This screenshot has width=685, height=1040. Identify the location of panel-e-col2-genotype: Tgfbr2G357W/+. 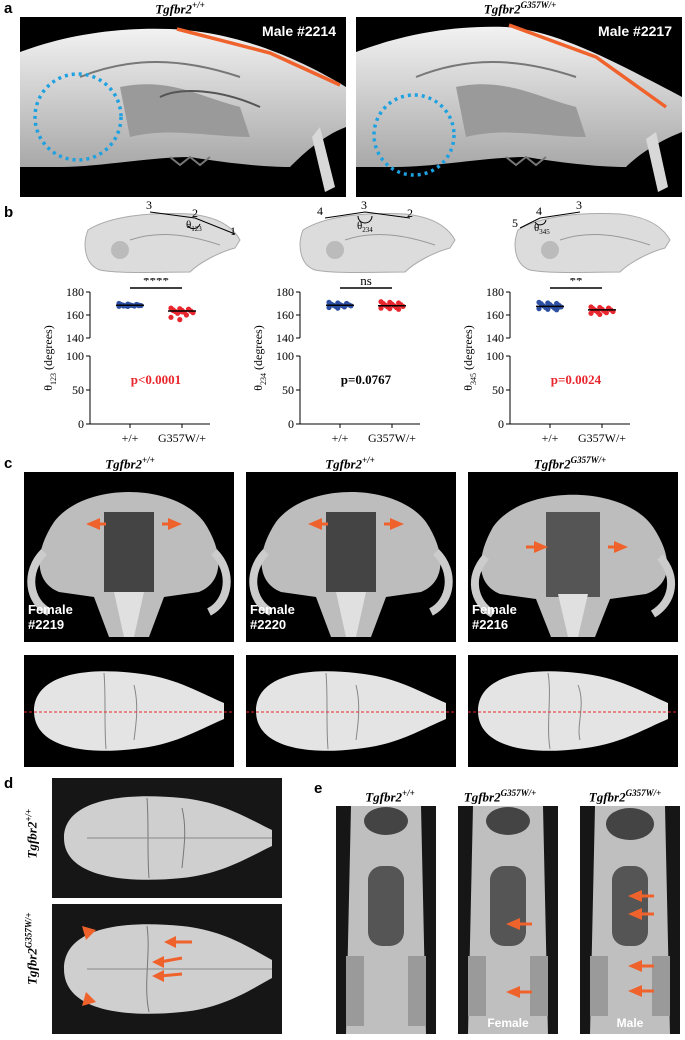
(500, 796).